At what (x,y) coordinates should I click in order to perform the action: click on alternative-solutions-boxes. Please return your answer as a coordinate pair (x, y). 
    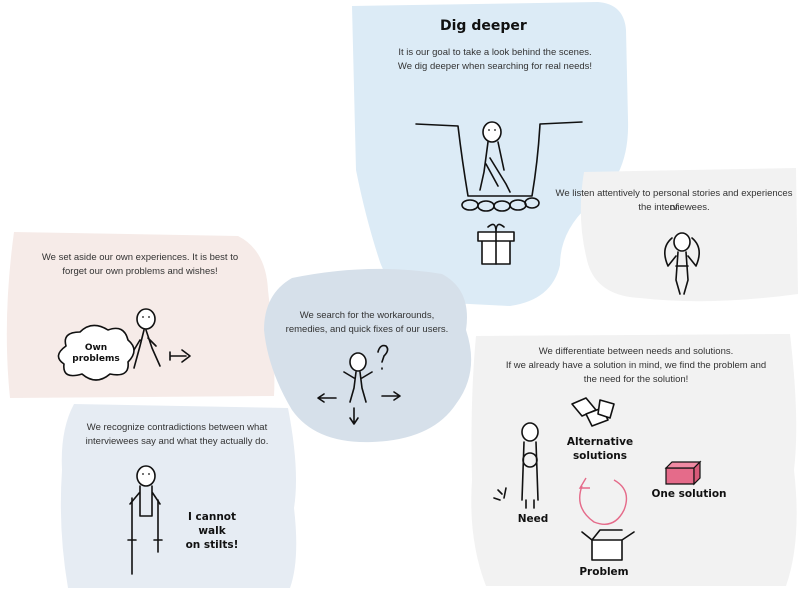
    Looking at the image, I should click on (593, 412).